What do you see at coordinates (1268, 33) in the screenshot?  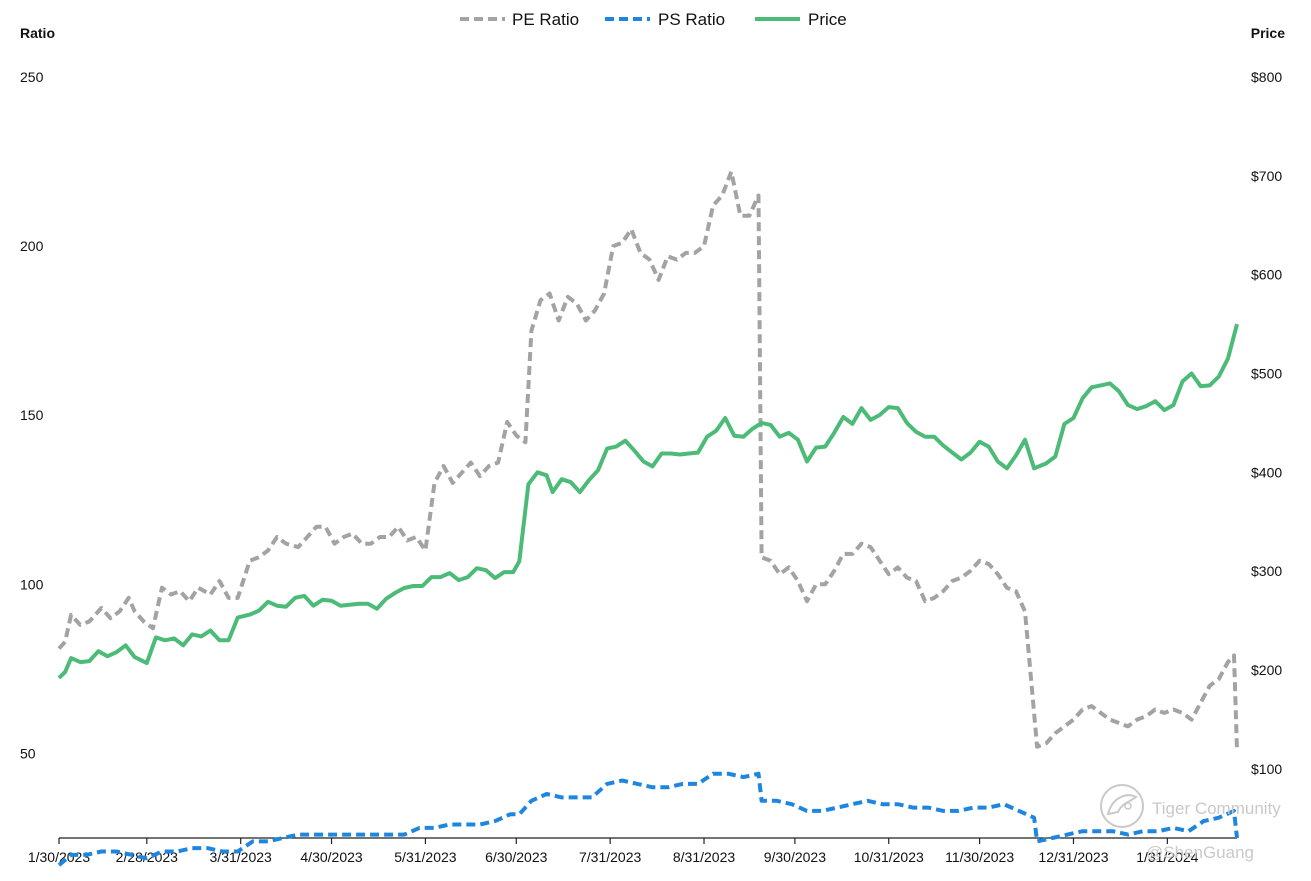 I see `right-axis-title: Price` at bounding box center [1268, 33].